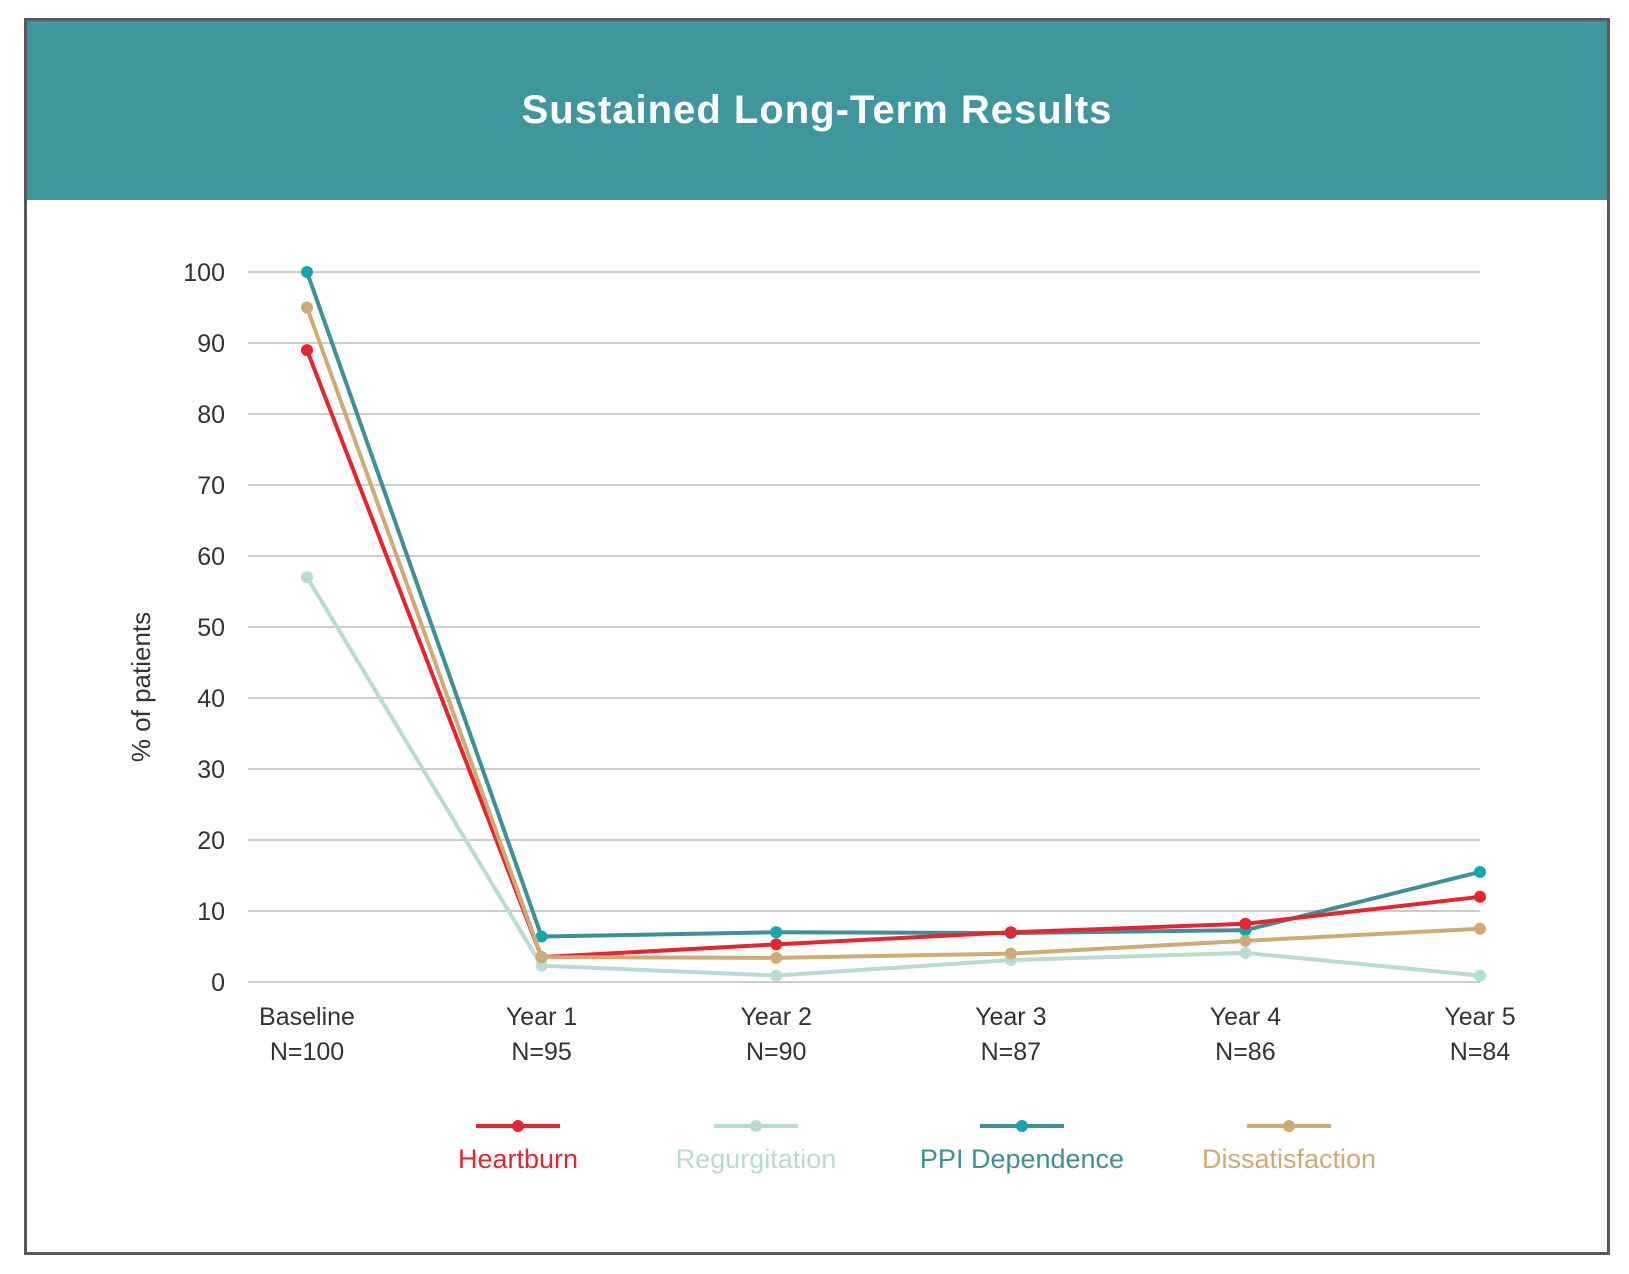 Image resolution: width=1629 pixels, height=1274 pixels. I want to click on y-tick-label: 30, so click(211, 770).